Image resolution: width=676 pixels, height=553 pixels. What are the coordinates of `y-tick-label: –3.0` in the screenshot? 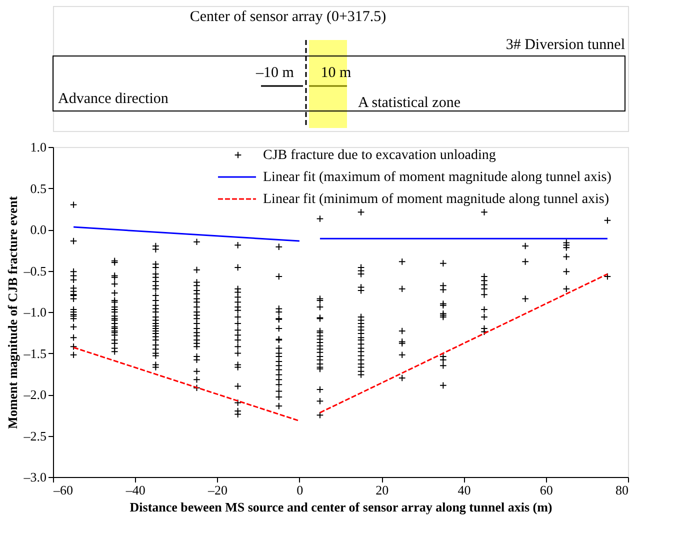 It's located at (34, 477).